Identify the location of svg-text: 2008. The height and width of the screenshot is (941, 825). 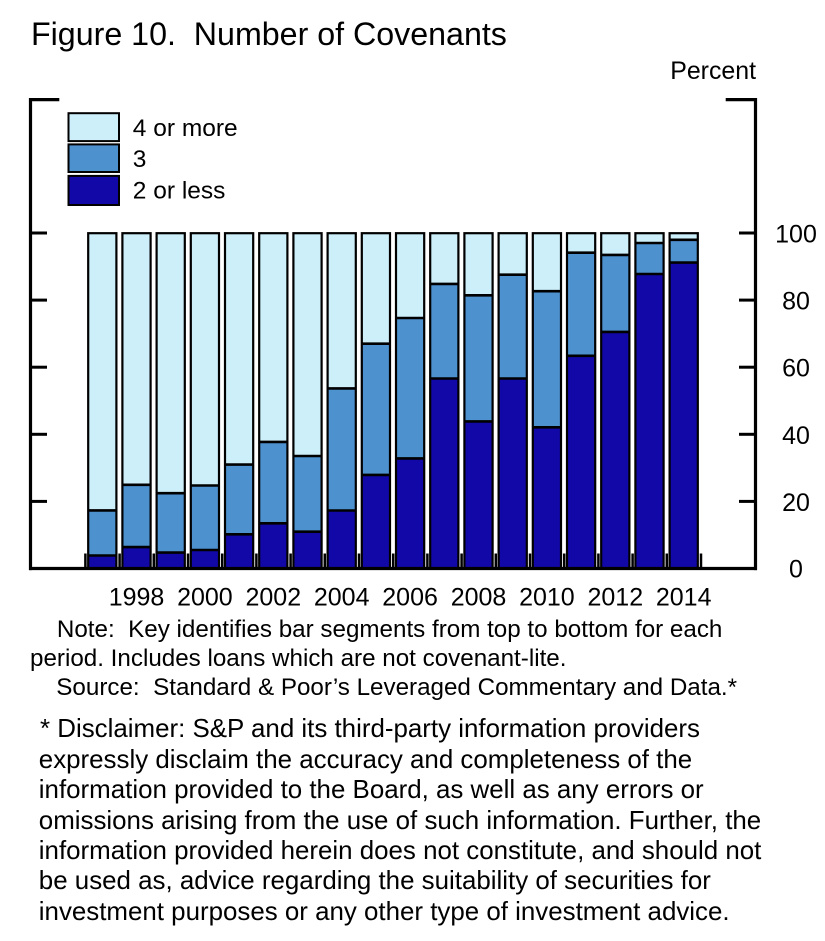
(479, 598).